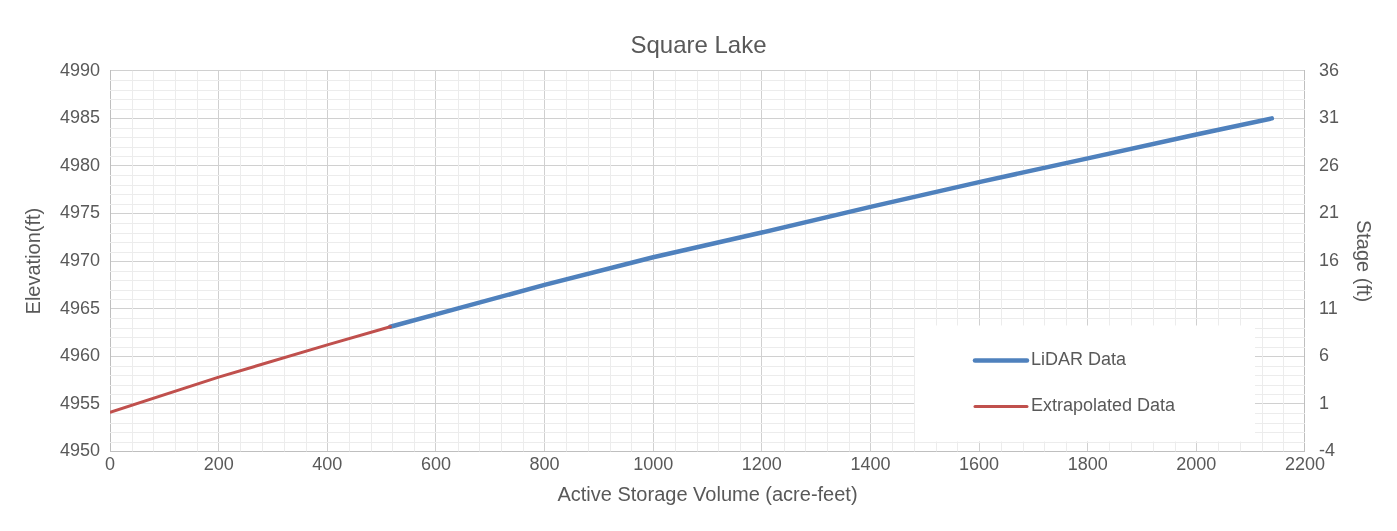 The height and width of the screenshot is (531, 1397). What do you see at coordinates (1329, 117) in the screenshot?
I see `y2-tick-label: 31` at bounding box center [1329, 117].